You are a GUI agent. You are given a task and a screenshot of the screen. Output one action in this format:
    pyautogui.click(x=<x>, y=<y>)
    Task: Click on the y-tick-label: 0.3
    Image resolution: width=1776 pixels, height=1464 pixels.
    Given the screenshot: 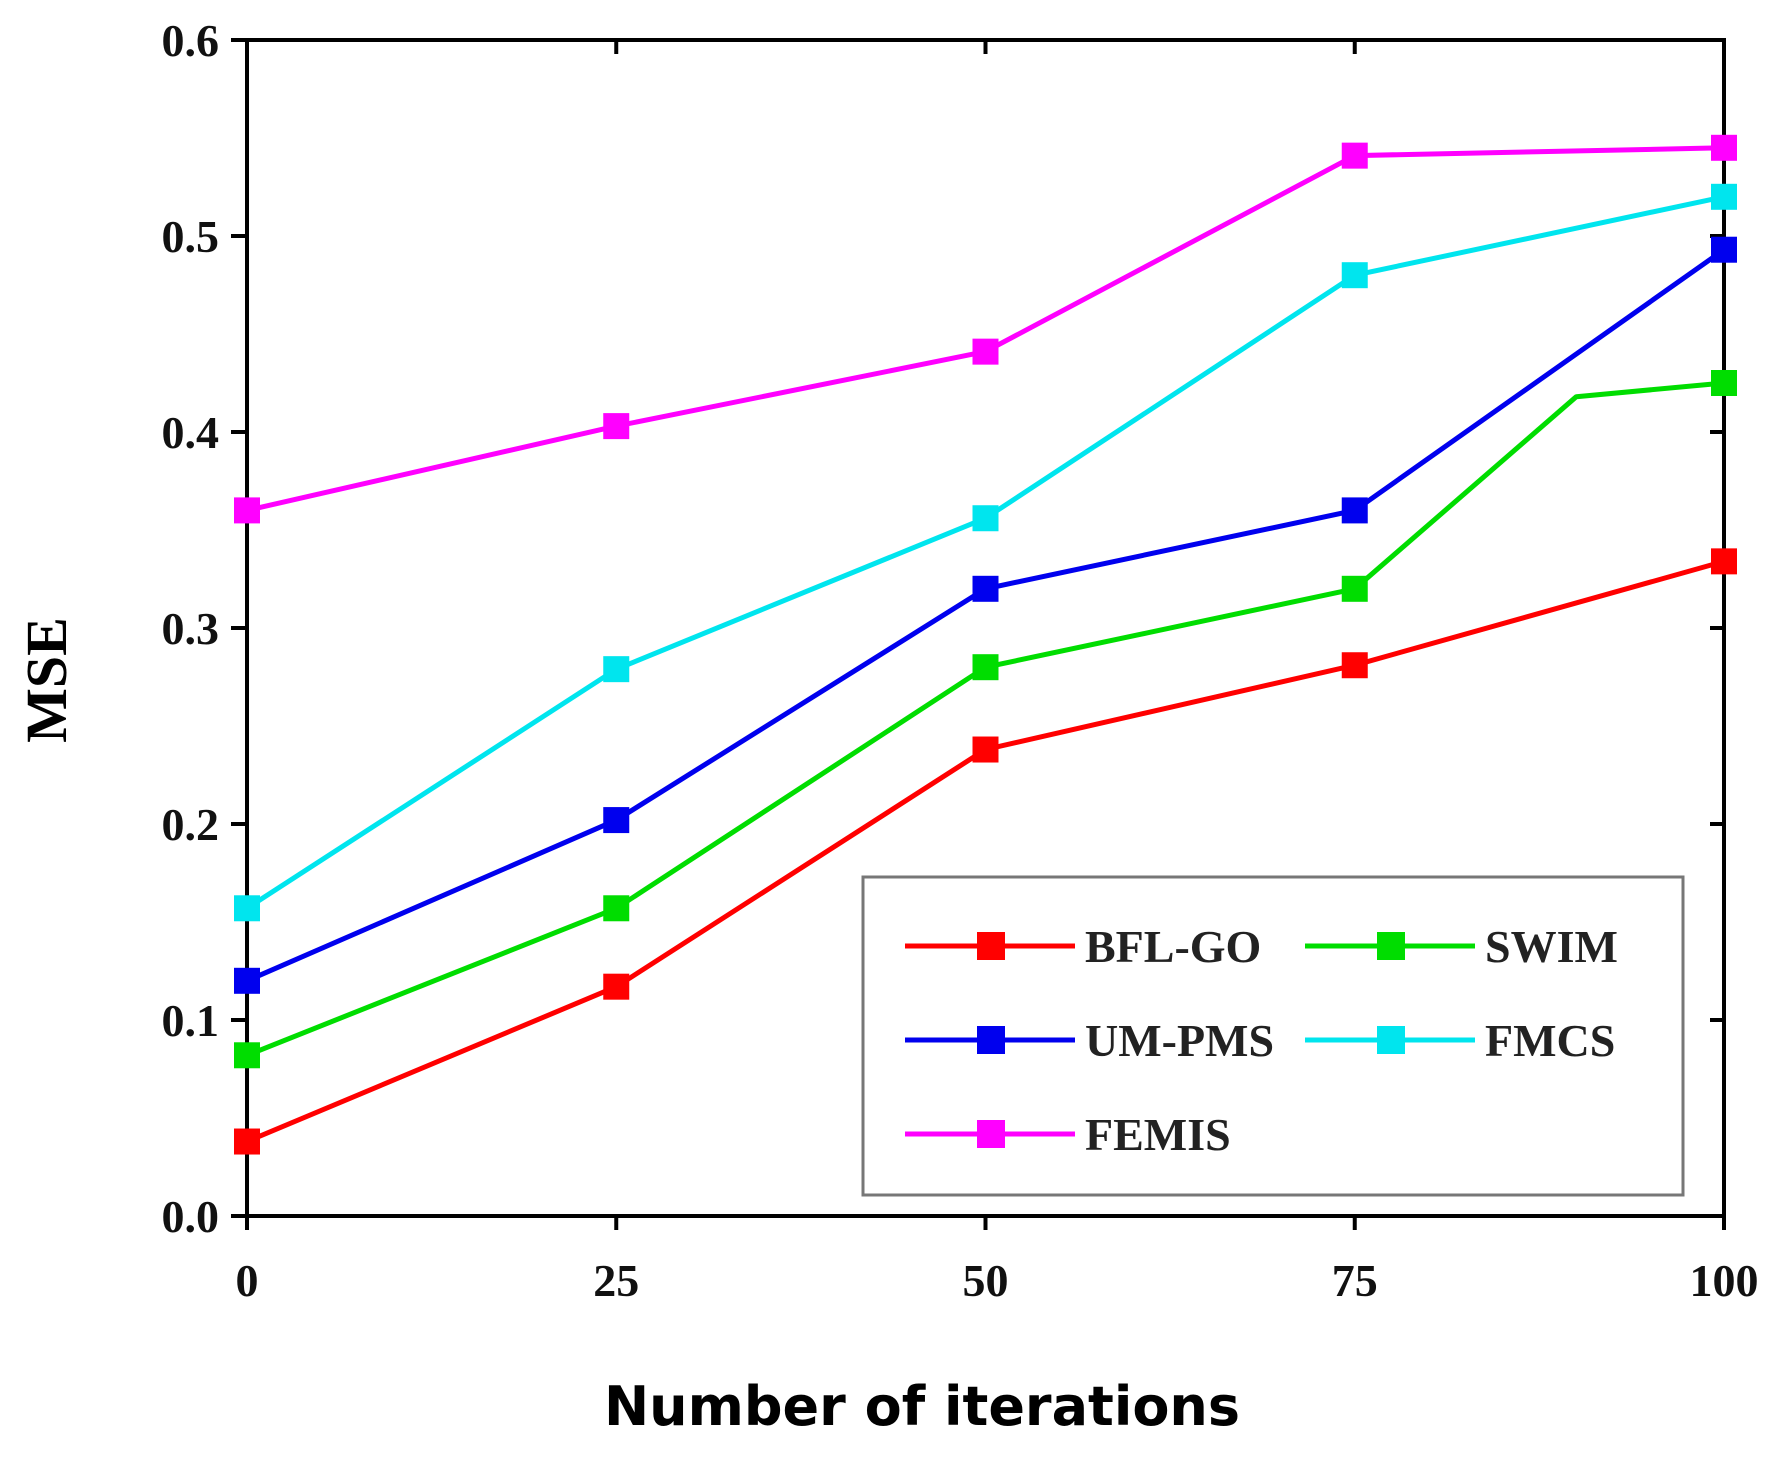 What is the action you would take?
    pyautogui.click(x=191, y=628)
    